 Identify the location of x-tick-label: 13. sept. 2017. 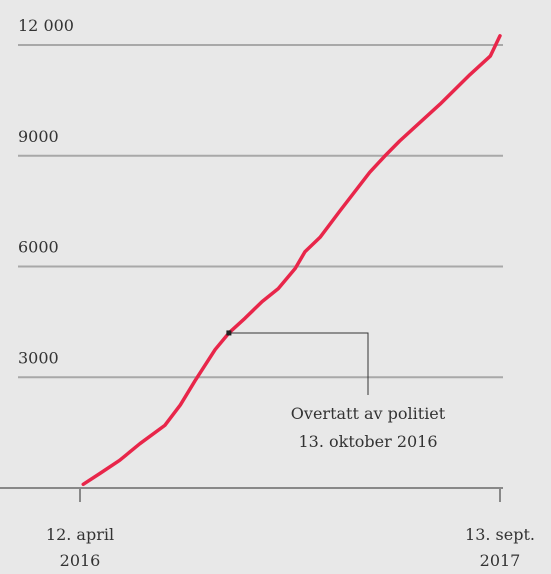
(500, 547).